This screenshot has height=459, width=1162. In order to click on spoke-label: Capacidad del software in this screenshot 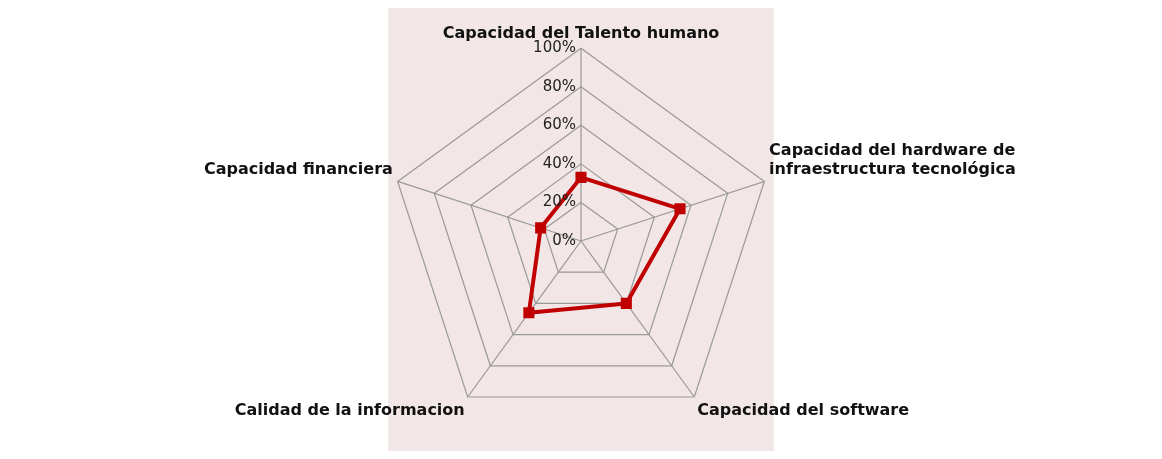, I will do `click(803, 409)`.